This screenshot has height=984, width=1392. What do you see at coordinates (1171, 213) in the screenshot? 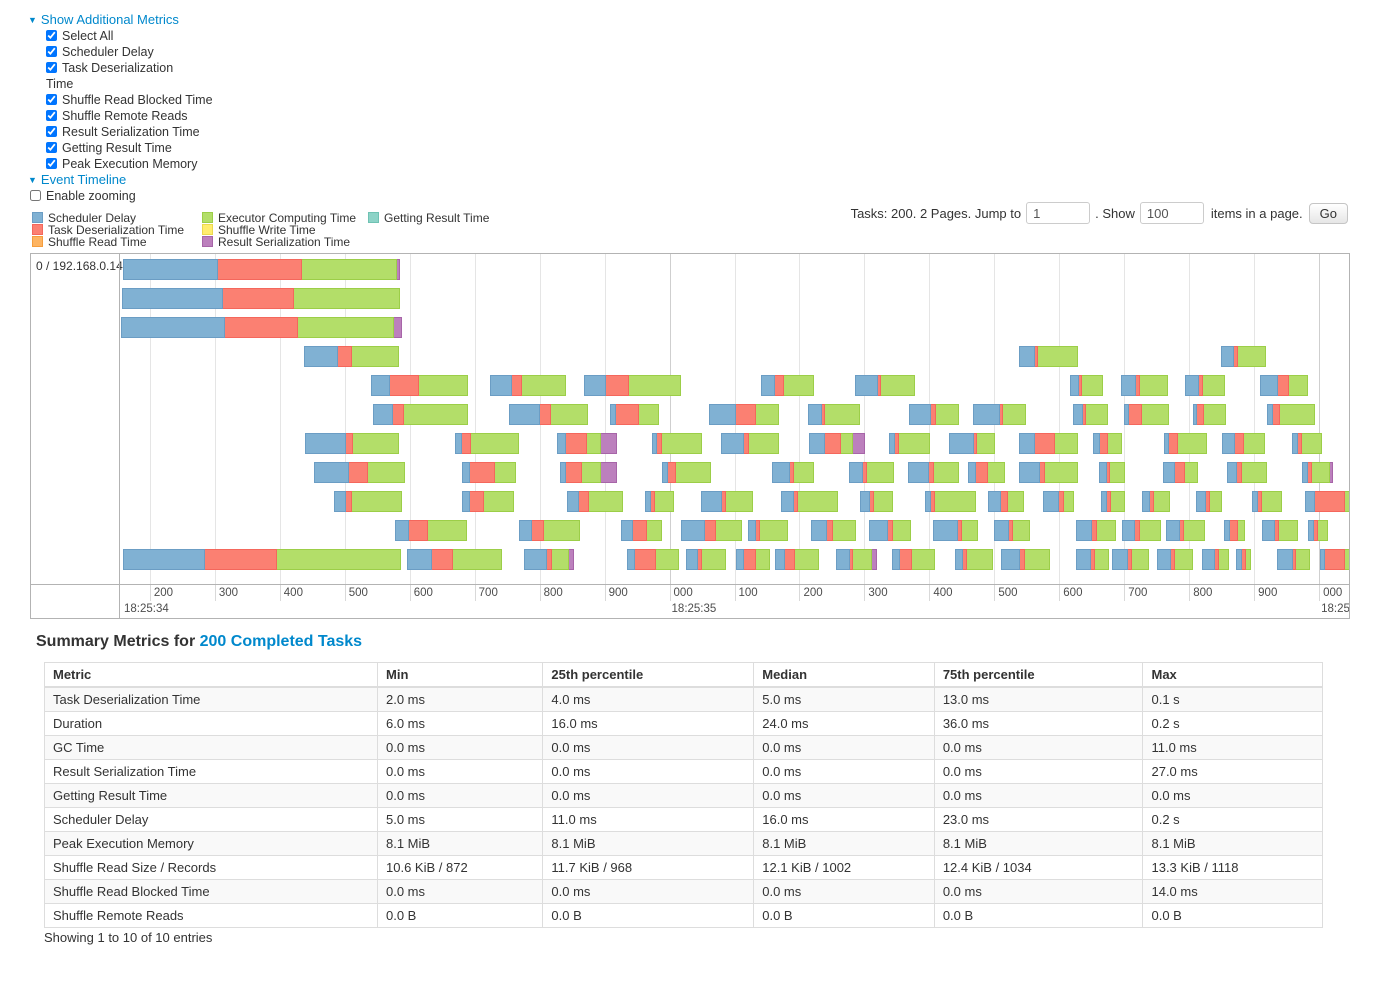
I see `items-per-page-input` at bounding box center [1171, 213].